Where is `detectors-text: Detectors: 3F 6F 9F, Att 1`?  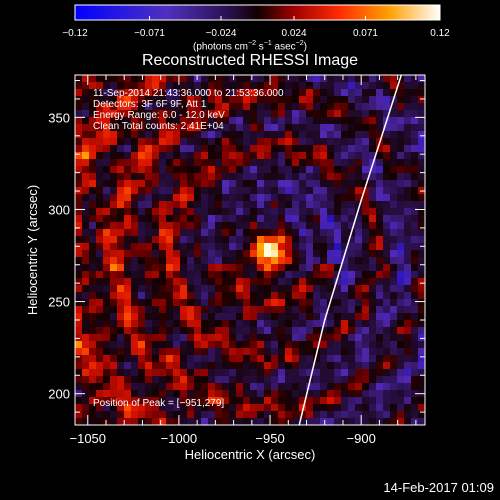
detectors-text: Detectors: 3F 6F 9F, Att 1 is located at coordinates (150, 104).